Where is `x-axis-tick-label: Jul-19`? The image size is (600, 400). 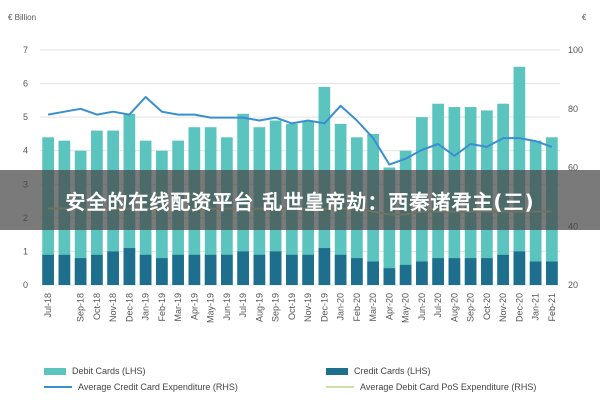
x-axis-tick-label: Jul-19 is located at coordinates (243, 305).